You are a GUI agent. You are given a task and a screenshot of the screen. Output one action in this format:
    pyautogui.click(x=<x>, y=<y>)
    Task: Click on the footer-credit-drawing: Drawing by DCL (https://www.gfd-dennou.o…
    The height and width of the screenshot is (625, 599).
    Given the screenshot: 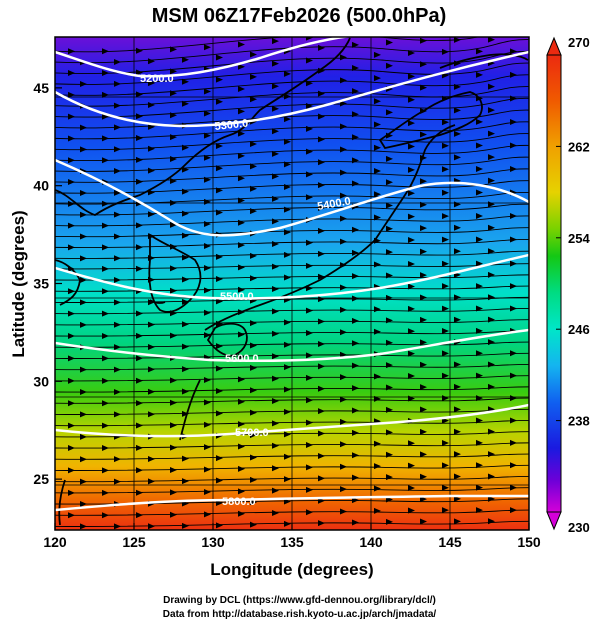 What is the action you would take?
    pyautogui.click(x=299, y=600)
    